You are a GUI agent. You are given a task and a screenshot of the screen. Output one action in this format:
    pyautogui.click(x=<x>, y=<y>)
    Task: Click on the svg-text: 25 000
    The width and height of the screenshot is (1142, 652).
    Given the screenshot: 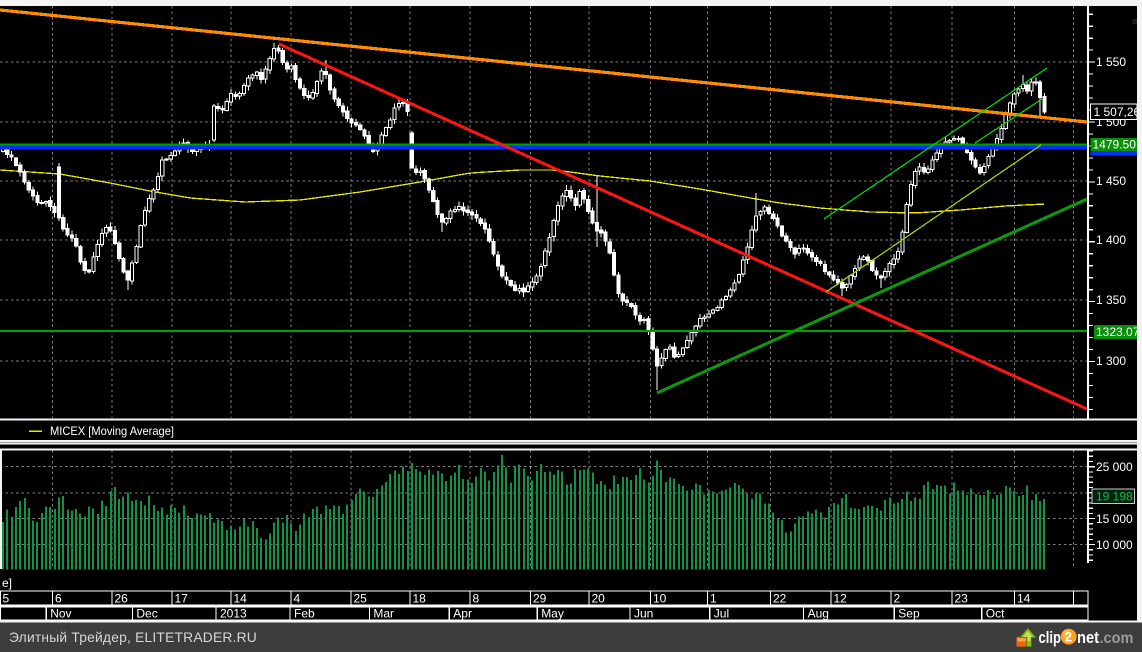 What is the action you would take?
    pyautogui.click(x=1114, y=467)
    